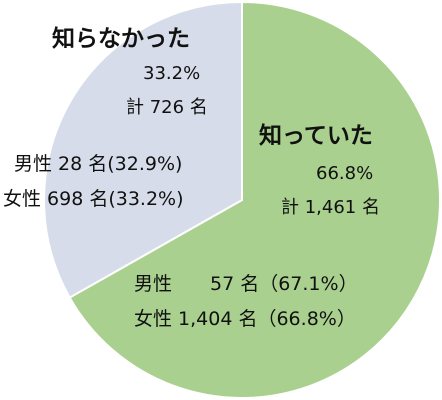 The width and height of the screenshot is (442, 400). What do you see at coordinates (121, 38) in the screenshot?
I see `slice-label-unknown-title: 知らなかった` at bounding box center [121, 38].